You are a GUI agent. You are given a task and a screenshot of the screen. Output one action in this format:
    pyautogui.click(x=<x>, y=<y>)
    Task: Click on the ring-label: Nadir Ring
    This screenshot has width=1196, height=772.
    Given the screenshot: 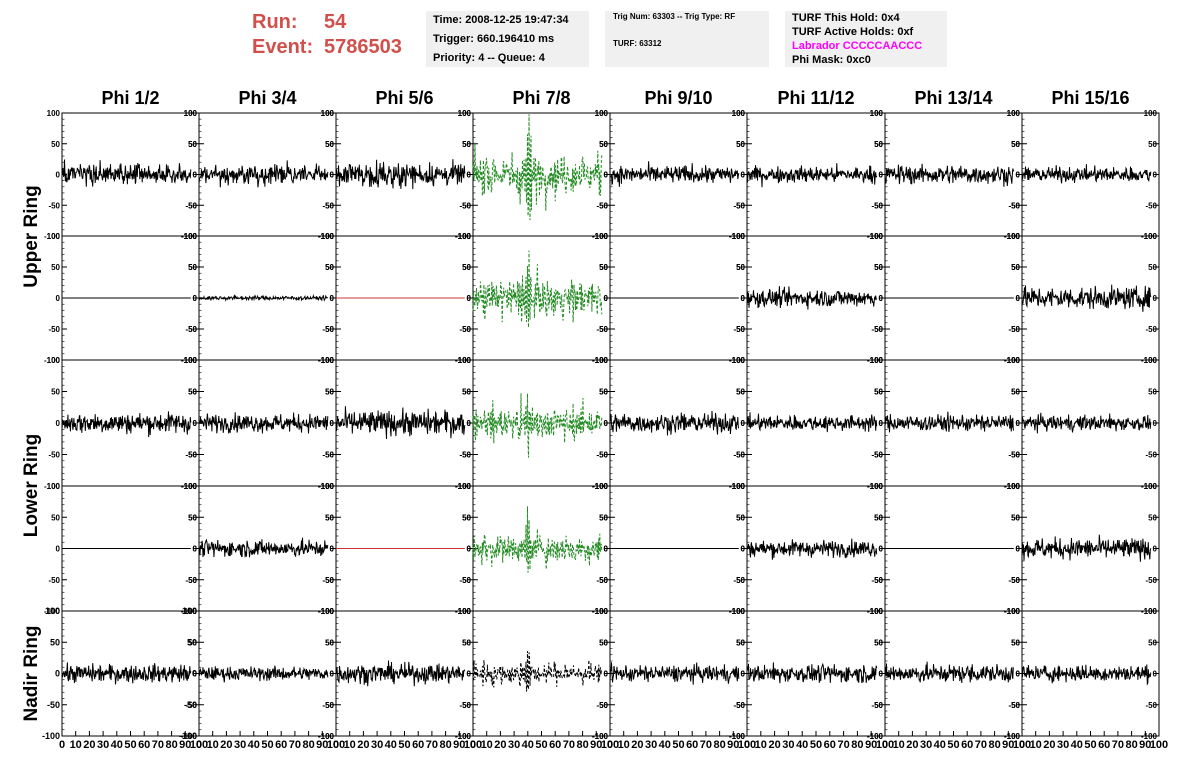 What is the action you would take?
    pyautogui.click(x=31, y=673)
    